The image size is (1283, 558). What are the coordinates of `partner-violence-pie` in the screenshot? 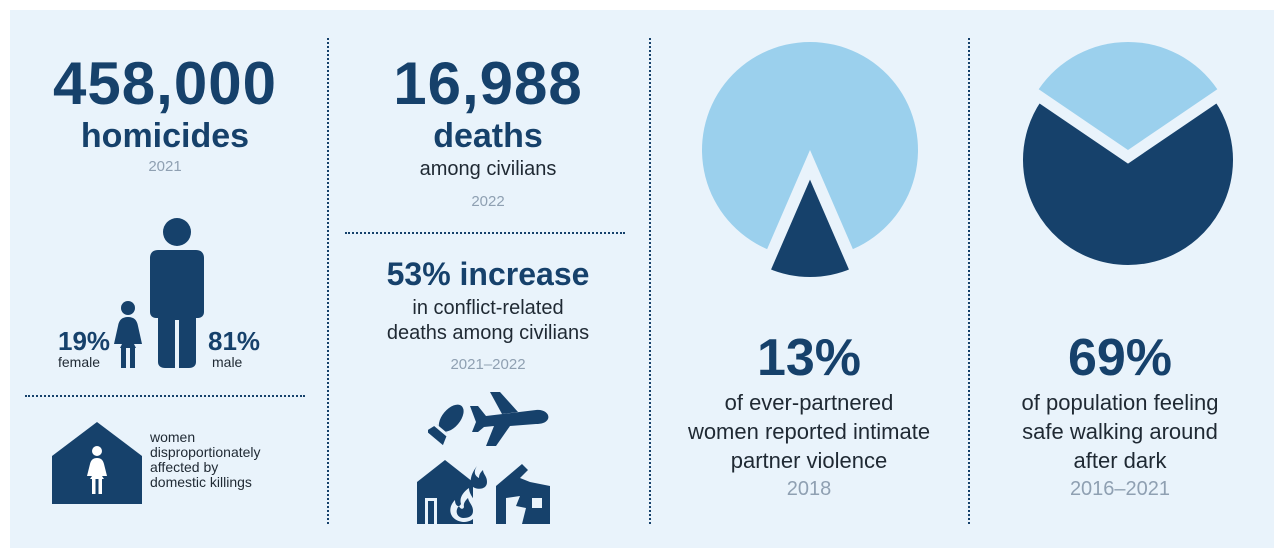 It's located at (810, 162).